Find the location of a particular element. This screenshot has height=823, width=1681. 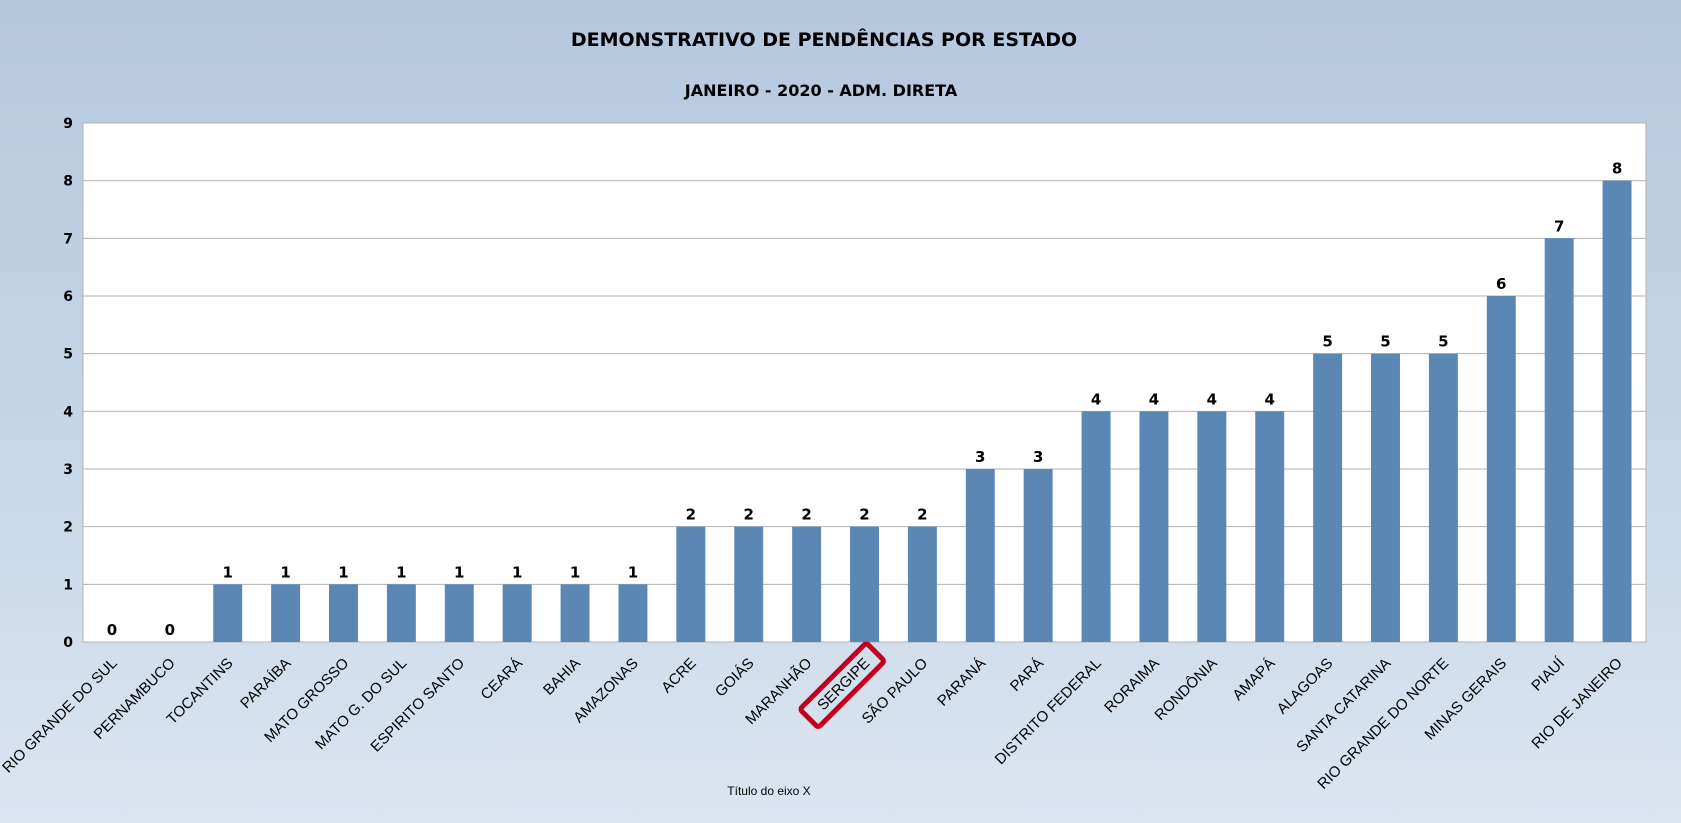

y-tick-label: 5 is located at coordinates (68, 355).